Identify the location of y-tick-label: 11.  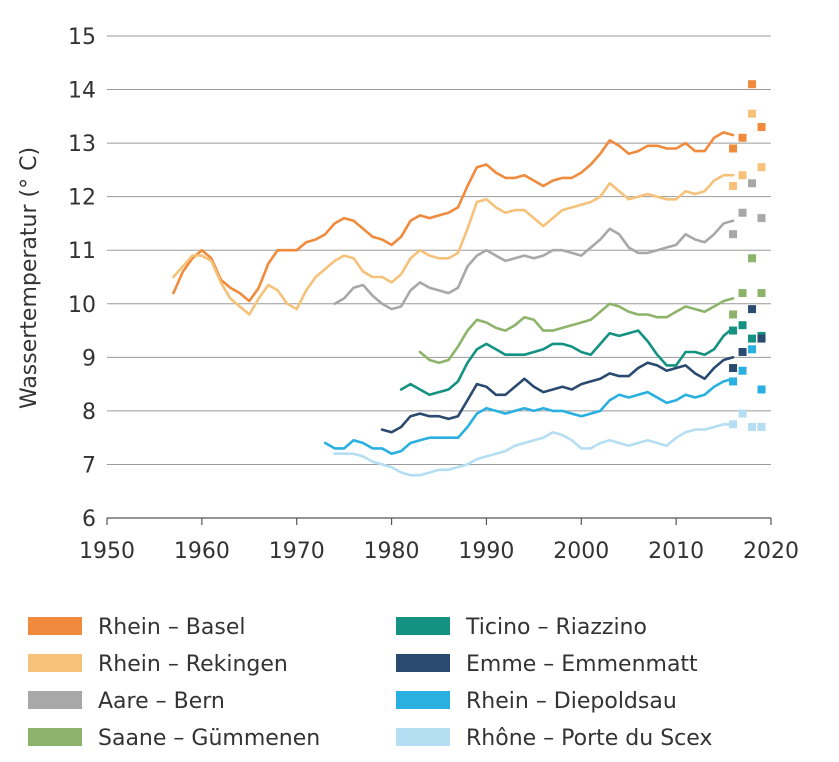
(82, 251).